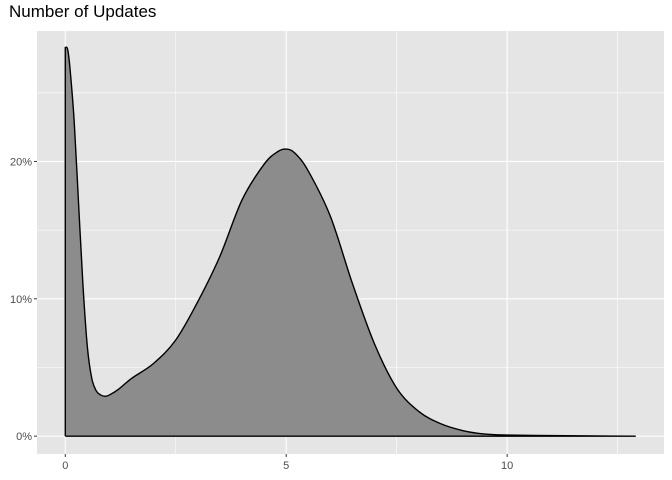 Image resolution: width=672 pixels, height=480 pixels. What do you see at coordinates (65, 466) in the screenshot?
I see `x-tick-label: 0` at bounding box center [65, 466].